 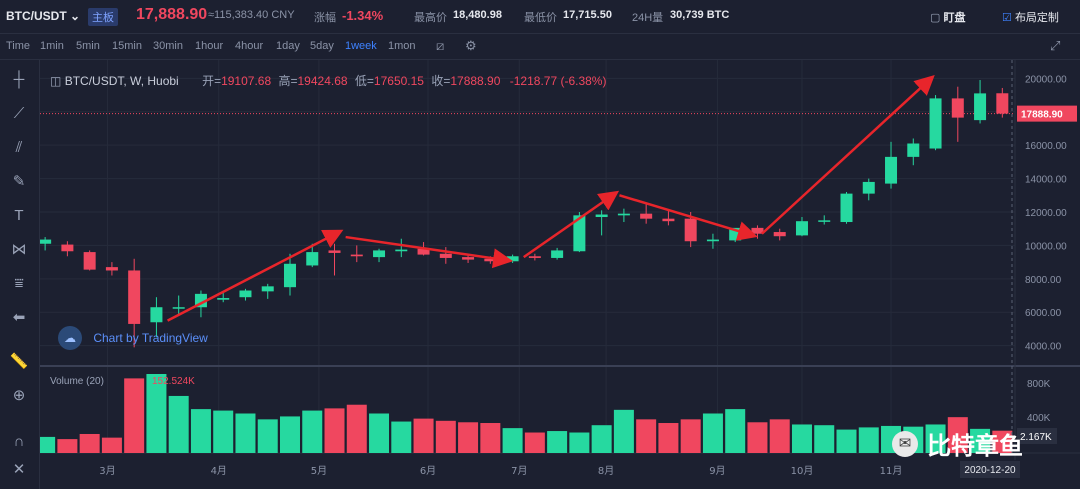 I want to click on crosshair-date-label: 2020-12-20, so click(x=990, y=470).